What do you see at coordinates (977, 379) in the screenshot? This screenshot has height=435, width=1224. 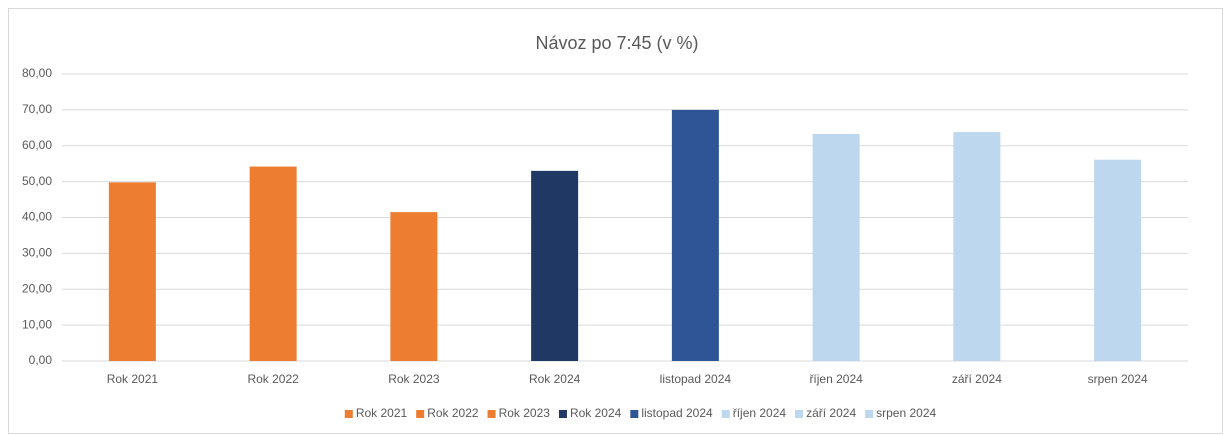 I see `x-tick-label: září 2024` at bounding box center [977, 379].